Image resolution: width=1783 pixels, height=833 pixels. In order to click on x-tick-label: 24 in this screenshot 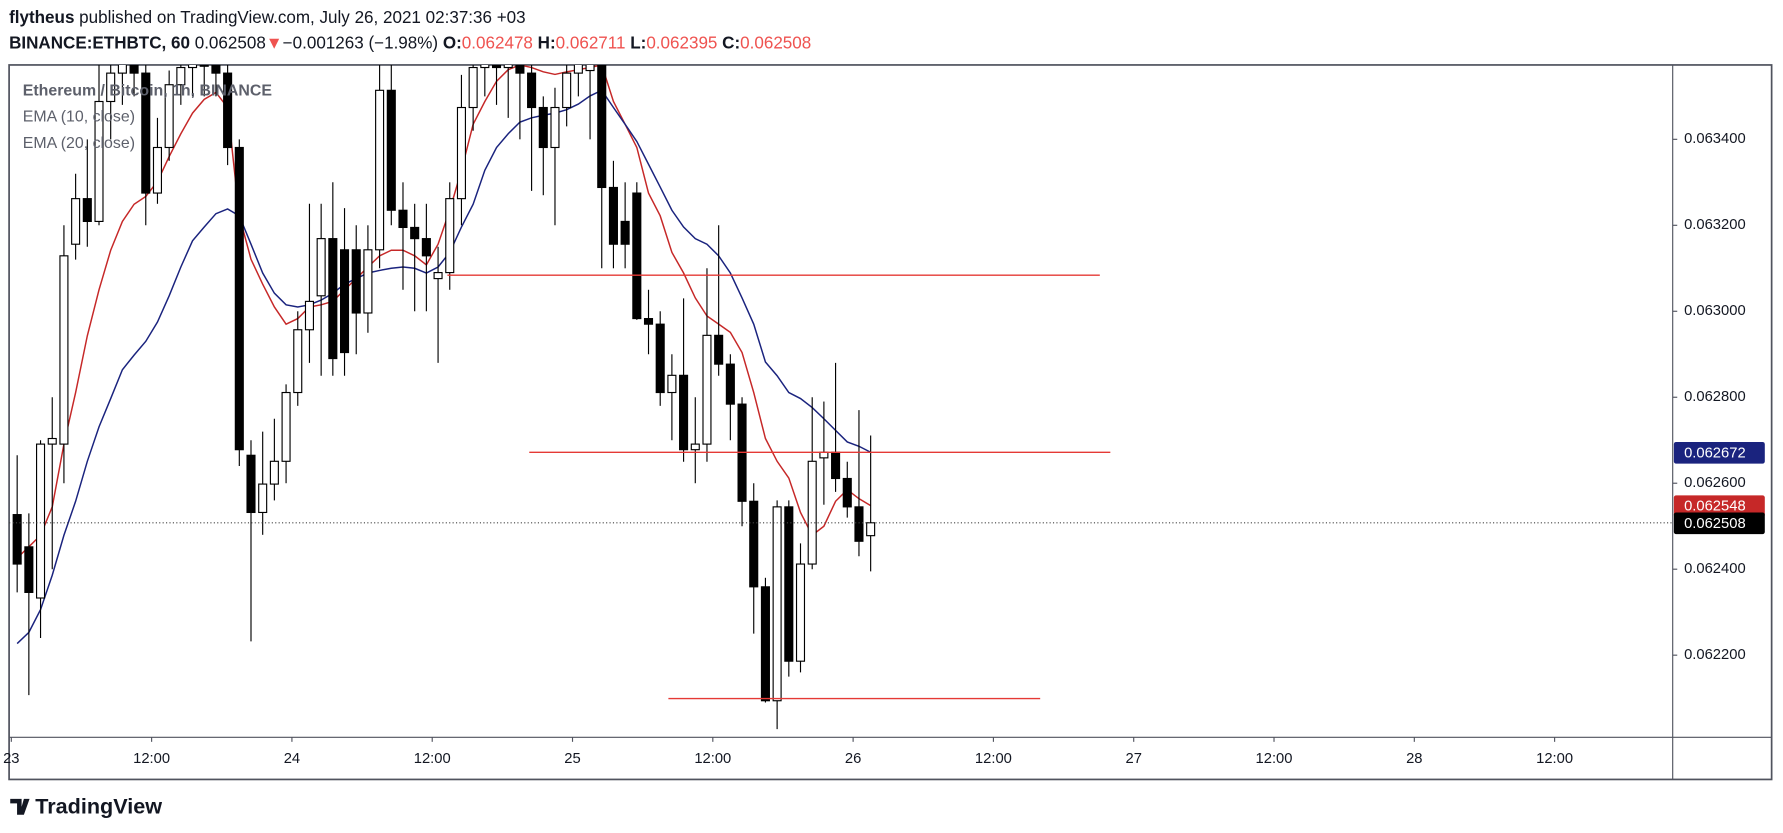, I will do `click(292, 759)`.